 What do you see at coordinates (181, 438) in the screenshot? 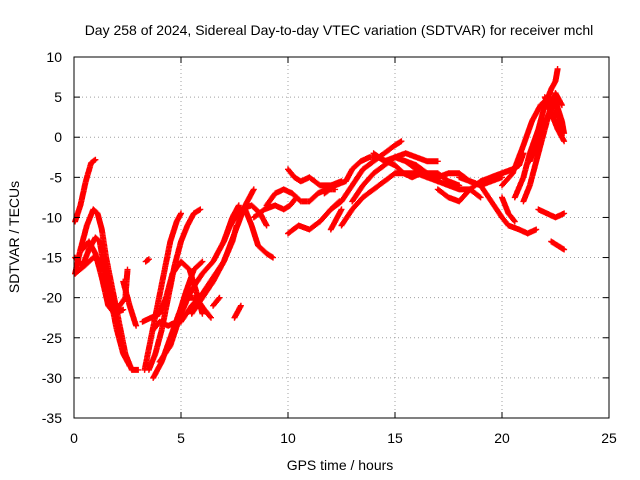
I see `x-tick-label: 5` at bounding box center [181, 438].